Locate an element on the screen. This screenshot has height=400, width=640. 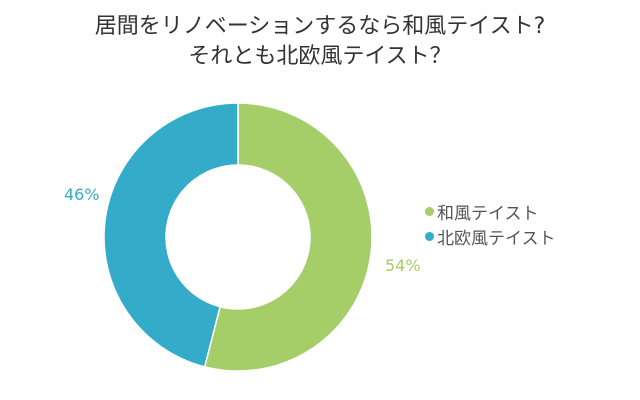
legend-item-wafu: 和風テイスト is located at coordinates (490, 211).